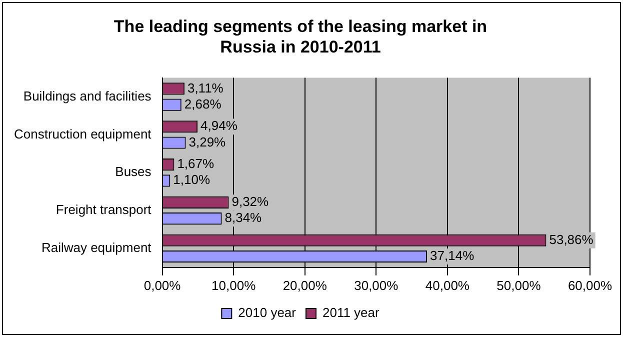 This screenshot has width=623, height=337. What do you see at coordinates (305, 285) in the screenshot?
I see `x-tick-label: 20,00%` at bounding box center [305, 285].